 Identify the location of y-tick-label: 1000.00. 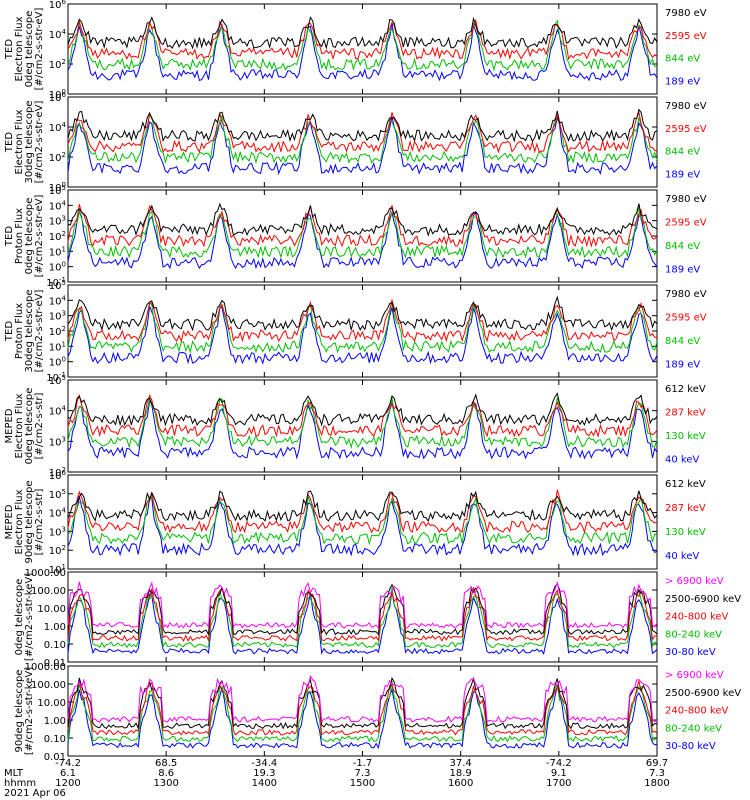
(45, 573).